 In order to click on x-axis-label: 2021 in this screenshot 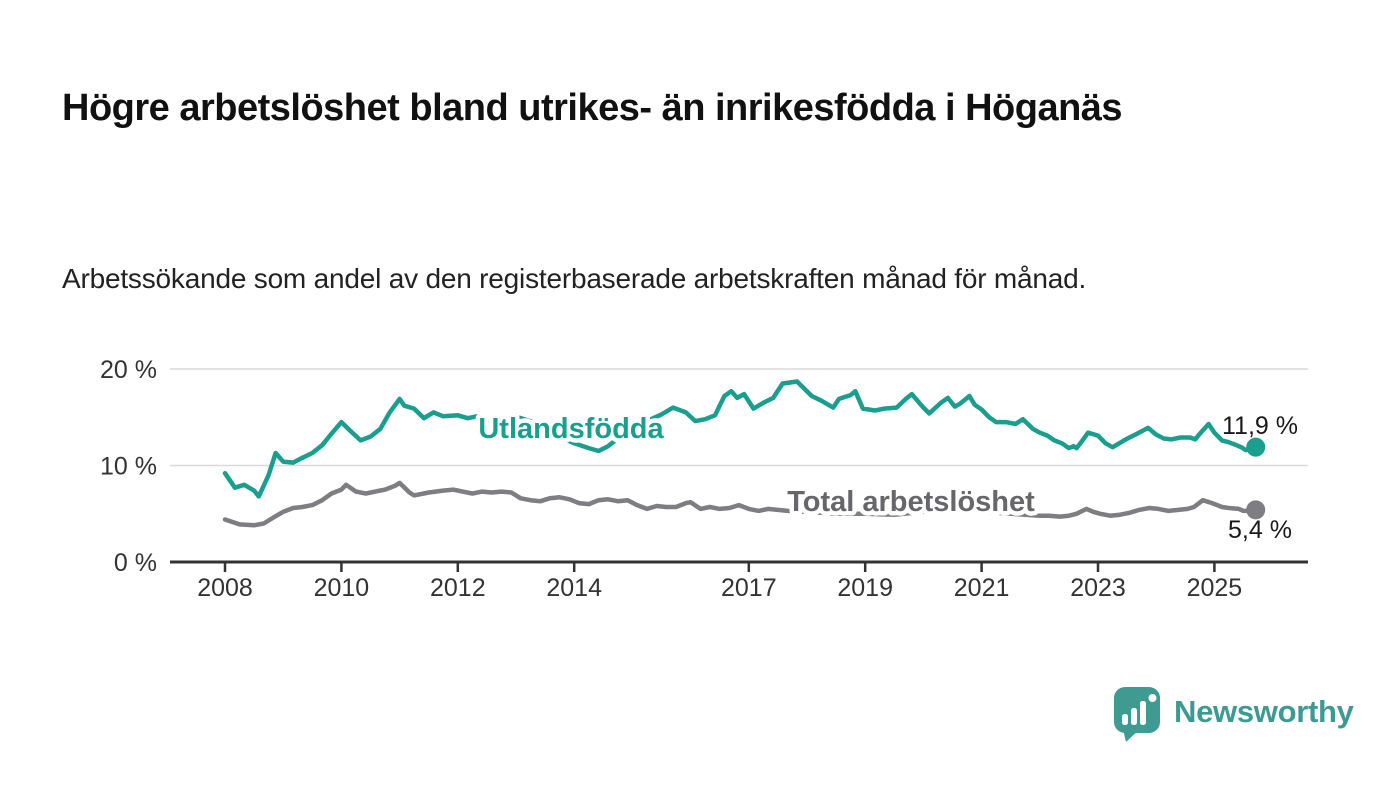, I will do `click(982, 588)`.